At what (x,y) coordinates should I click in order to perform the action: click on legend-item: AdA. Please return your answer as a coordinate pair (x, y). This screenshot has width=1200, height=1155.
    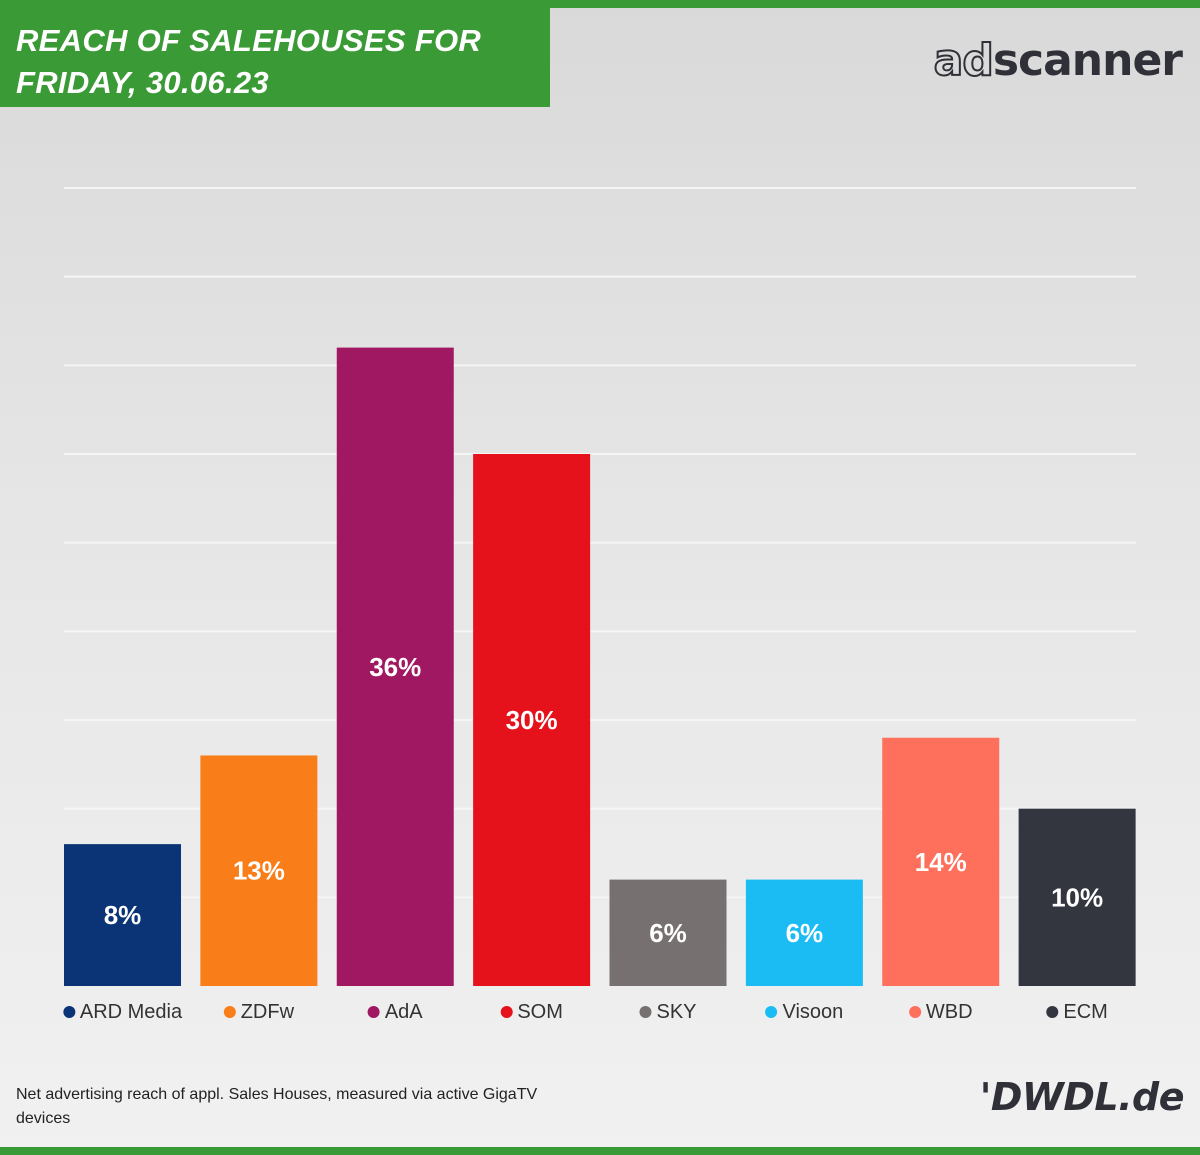
    Looking at the image, I should click on (395, 1012).